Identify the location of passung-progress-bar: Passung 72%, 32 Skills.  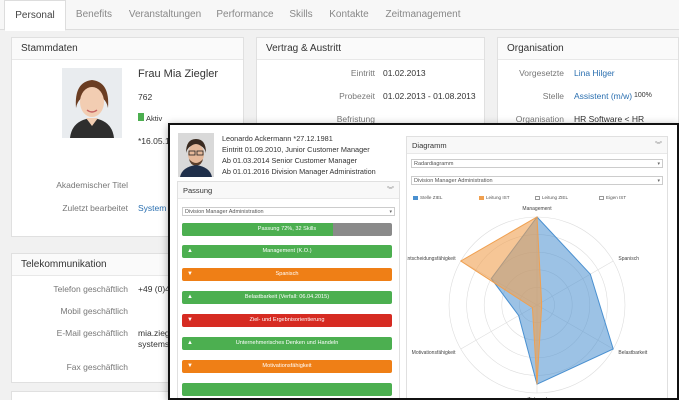
(287, 229).